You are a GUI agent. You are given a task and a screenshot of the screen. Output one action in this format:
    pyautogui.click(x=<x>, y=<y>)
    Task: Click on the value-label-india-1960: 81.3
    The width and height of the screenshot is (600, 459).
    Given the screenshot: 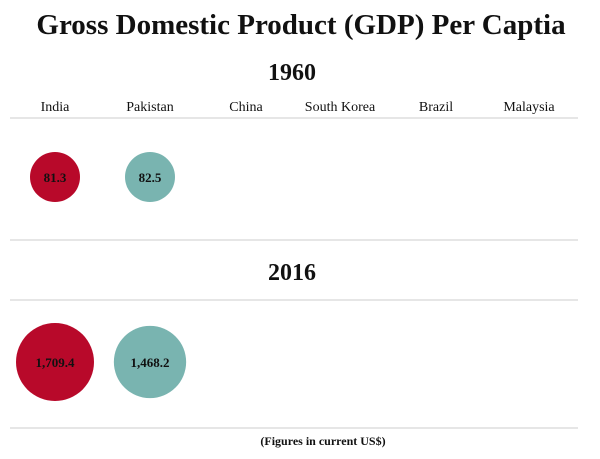 What is the action you would take?
    pyautogui.click(x=55, y=177)
    